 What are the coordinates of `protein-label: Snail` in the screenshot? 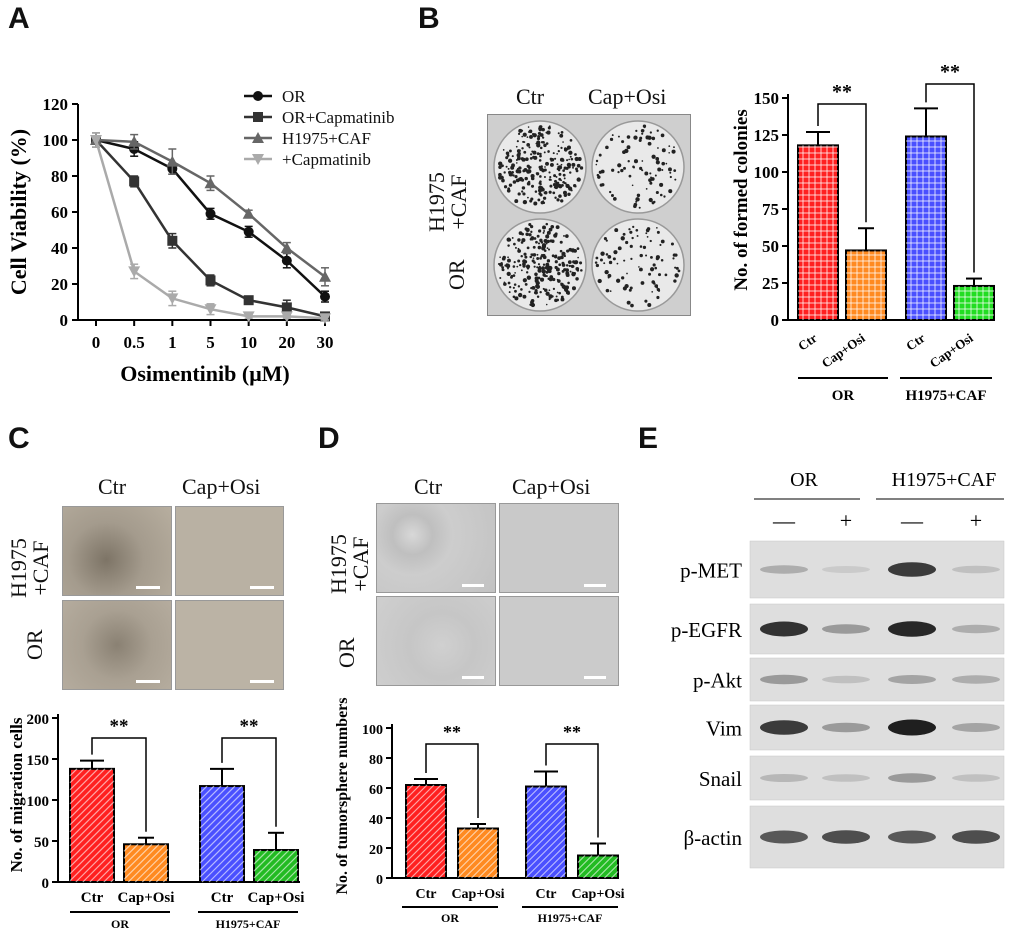 It's located at (720, 779).